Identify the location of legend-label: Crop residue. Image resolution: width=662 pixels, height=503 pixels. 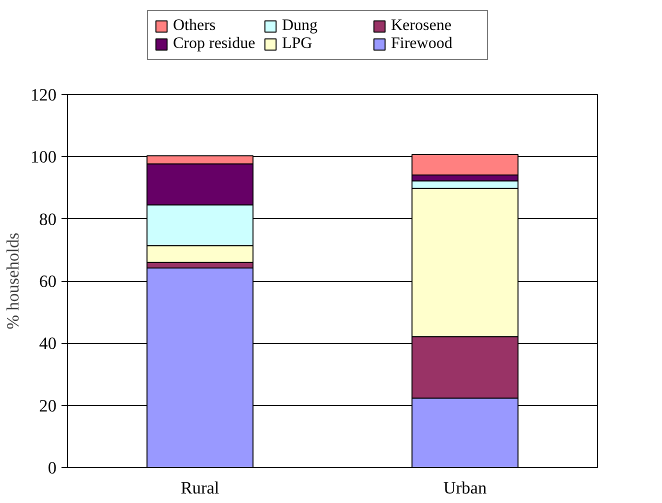
(214, 44).